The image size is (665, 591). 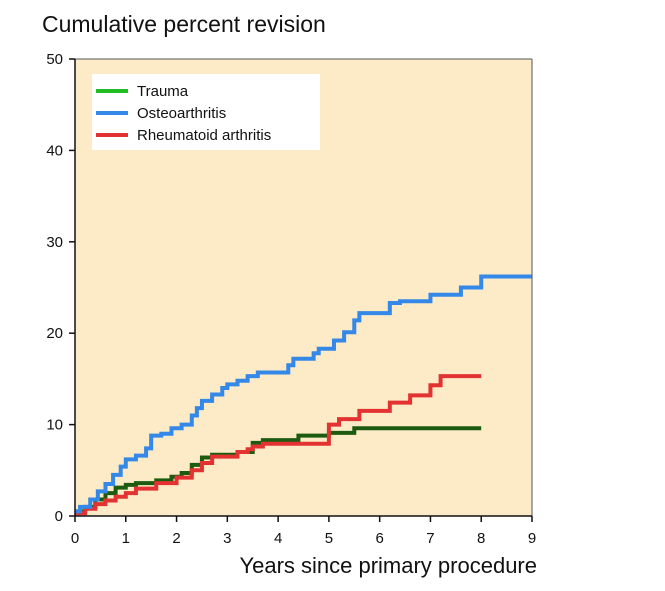 I want to click on x-tick-label-8: 8, so click(x=481, y=538).